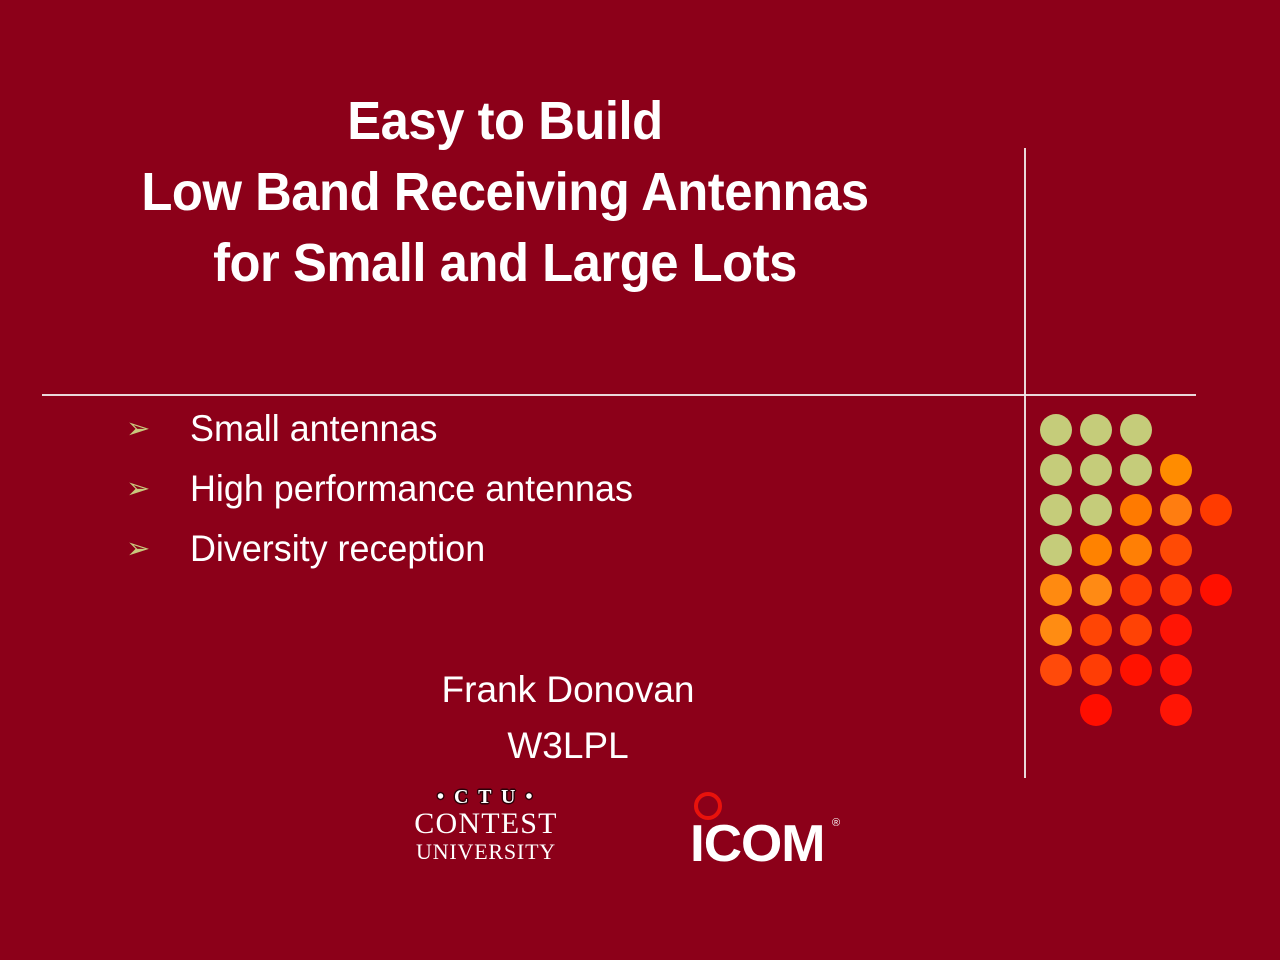 The height and width of the screenshot is (960, 1280). What do you see at coordinates (708, 806) in the screenshot?
I see `icom-ring-icon` at bounding box center [708, 806].